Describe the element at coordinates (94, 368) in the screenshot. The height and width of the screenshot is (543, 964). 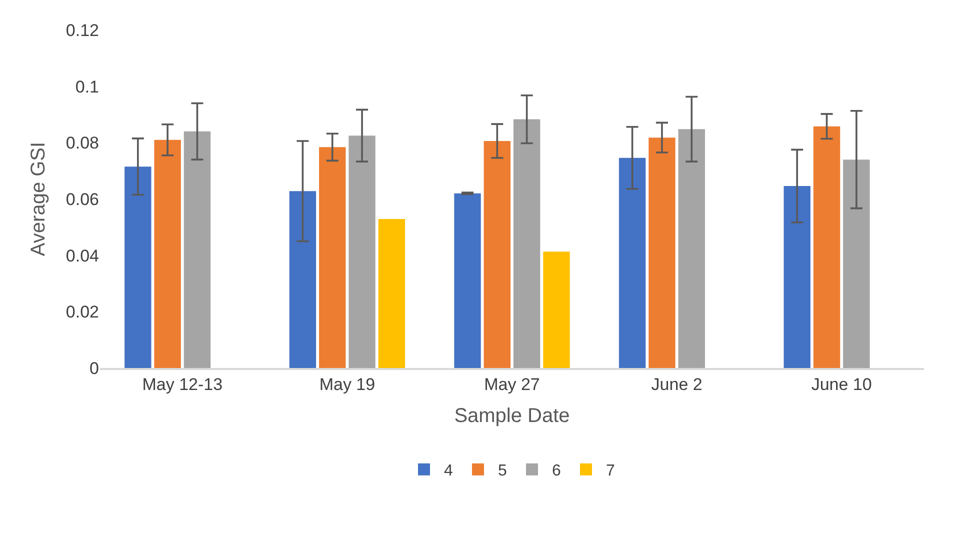
I see `y-tick-label: 0` at that location.